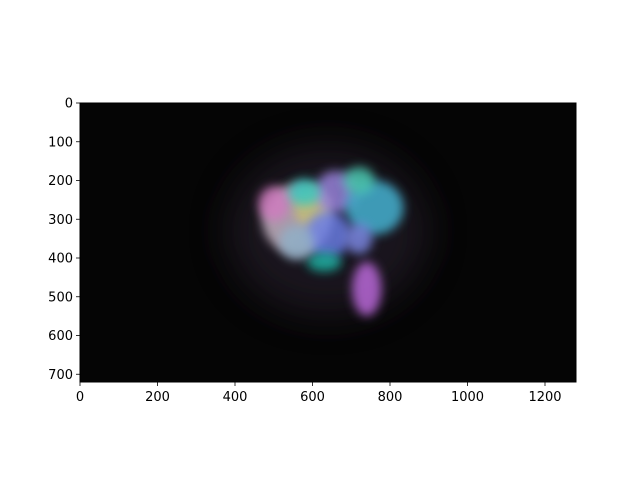 This screenshot has width=640, height=480. What do you see at coordinates (64, 240) in the screenshot?
I see `y-axis: 0 100 200 300 400 500 600 700` at bounding box center [64, 240].